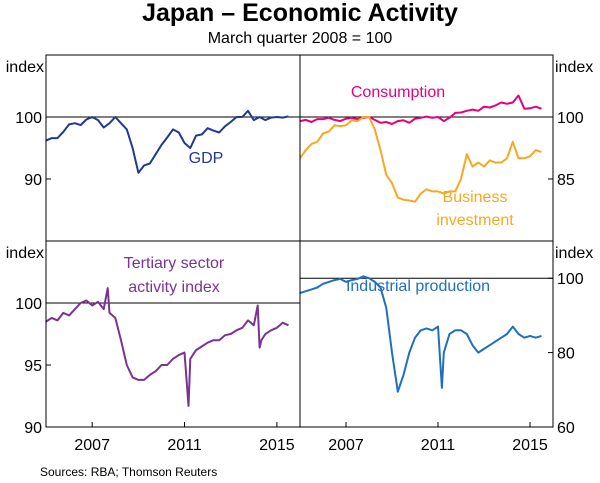  Describe the element at coordinates (475, 197) in the screenshot. I see `series-label: Business` at that location.